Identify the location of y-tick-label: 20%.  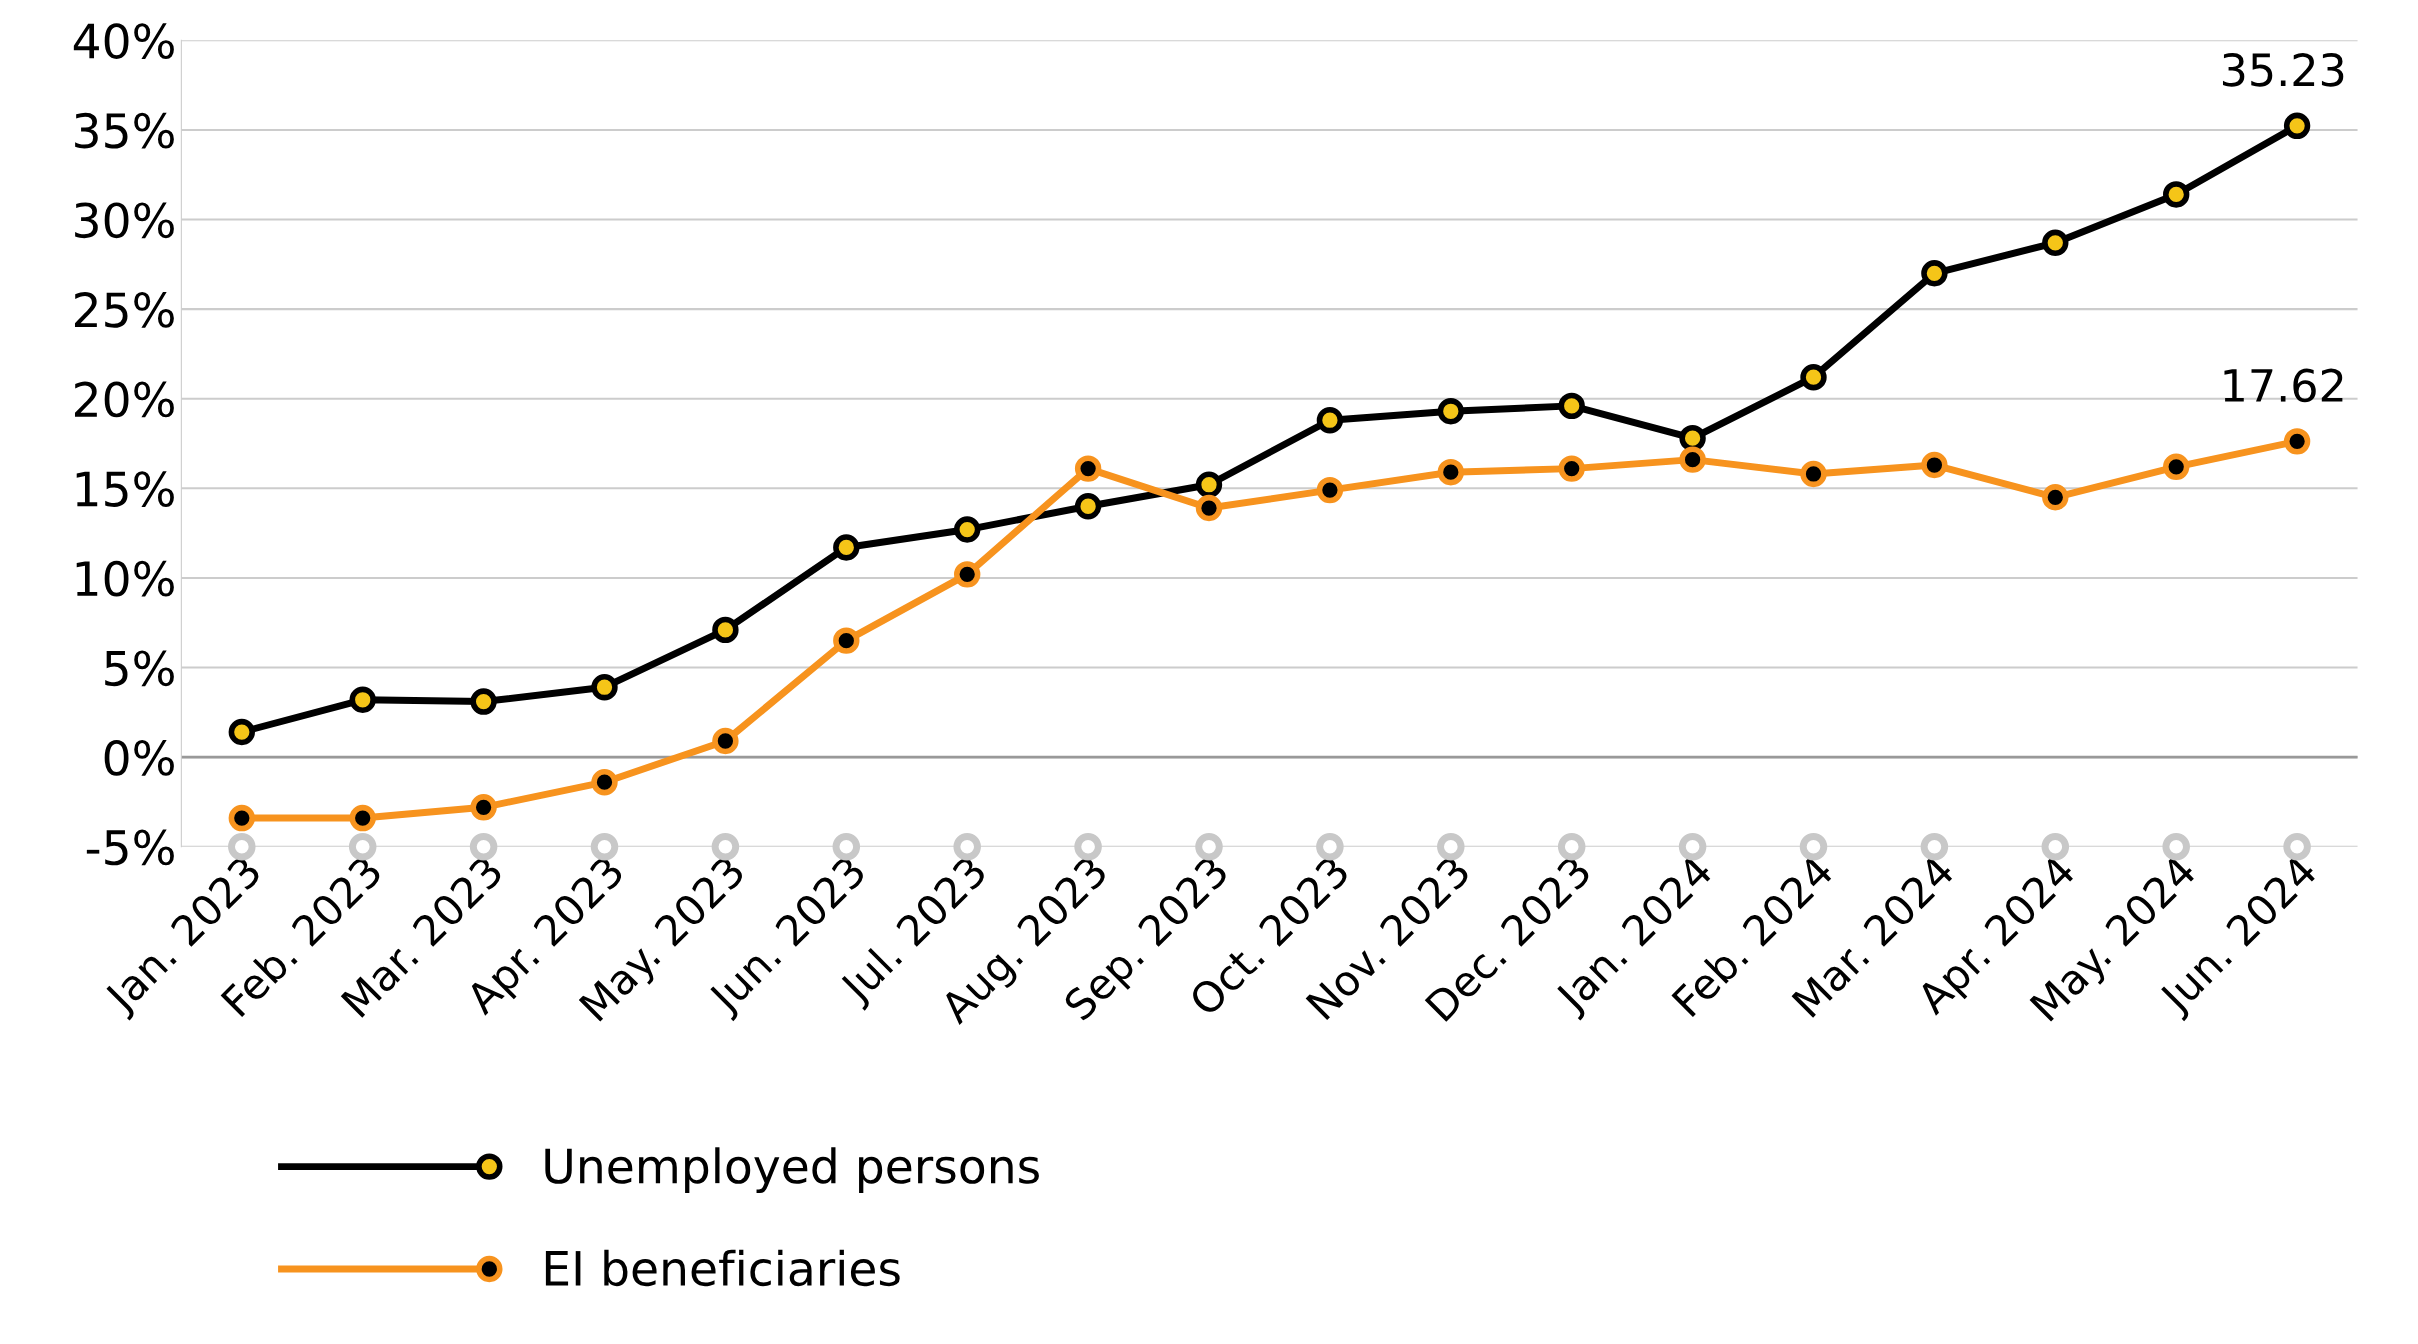
(124, 399).